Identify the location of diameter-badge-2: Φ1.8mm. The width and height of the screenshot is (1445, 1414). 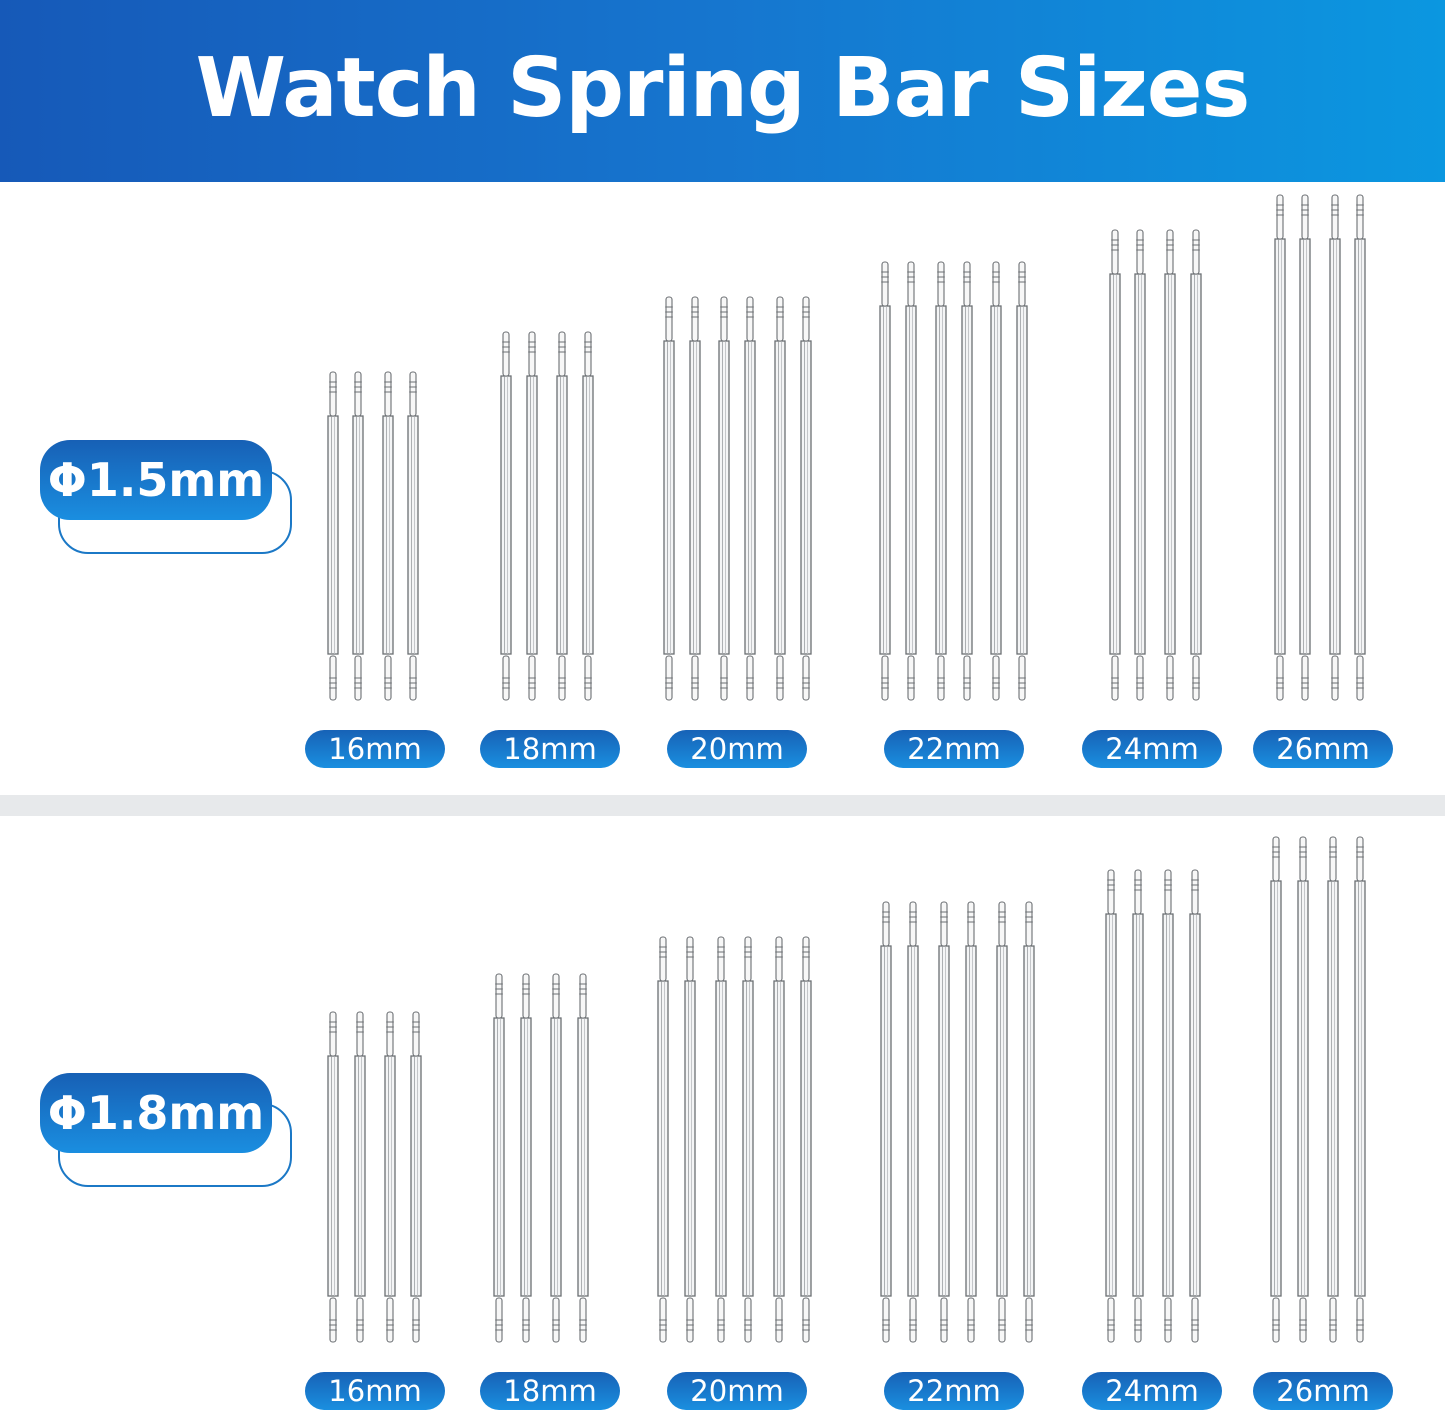
(166, 1130).